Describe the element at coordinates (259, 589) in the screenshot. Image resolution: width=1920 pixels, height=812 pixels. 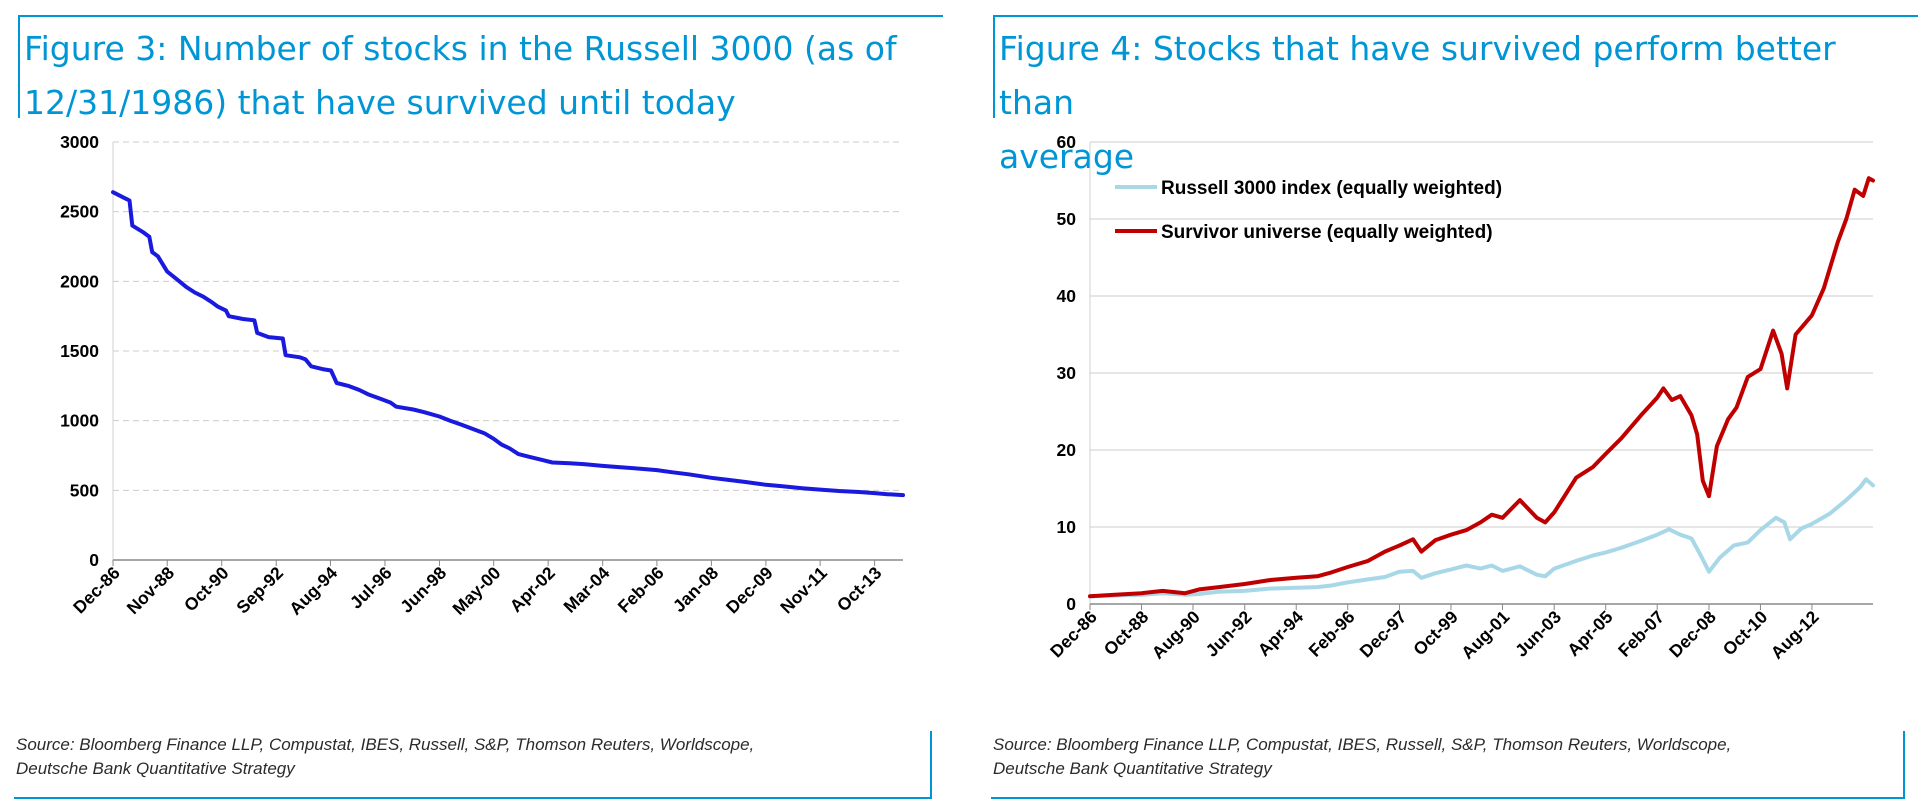
I see `x-tick-label: Sep-92` at that location.